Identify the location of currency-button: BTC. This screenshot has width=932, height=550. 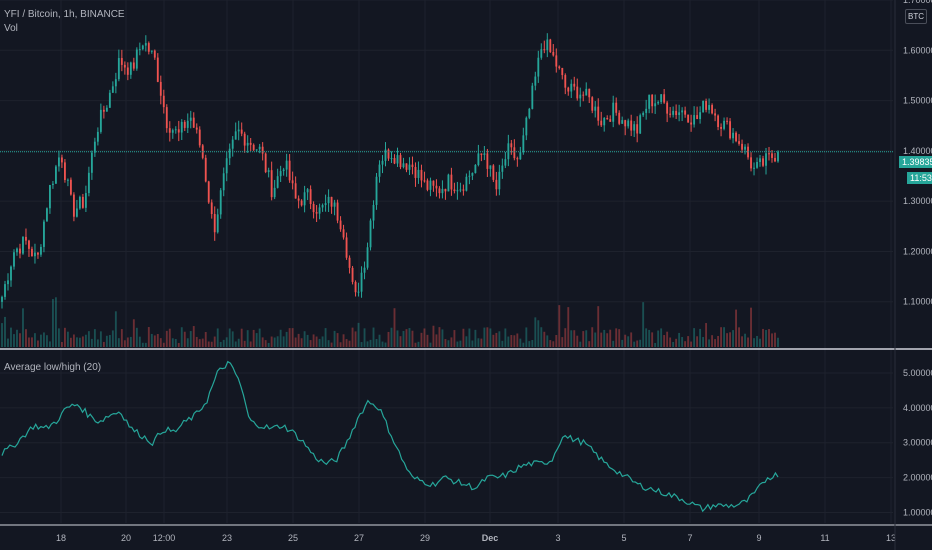
(916, 16).